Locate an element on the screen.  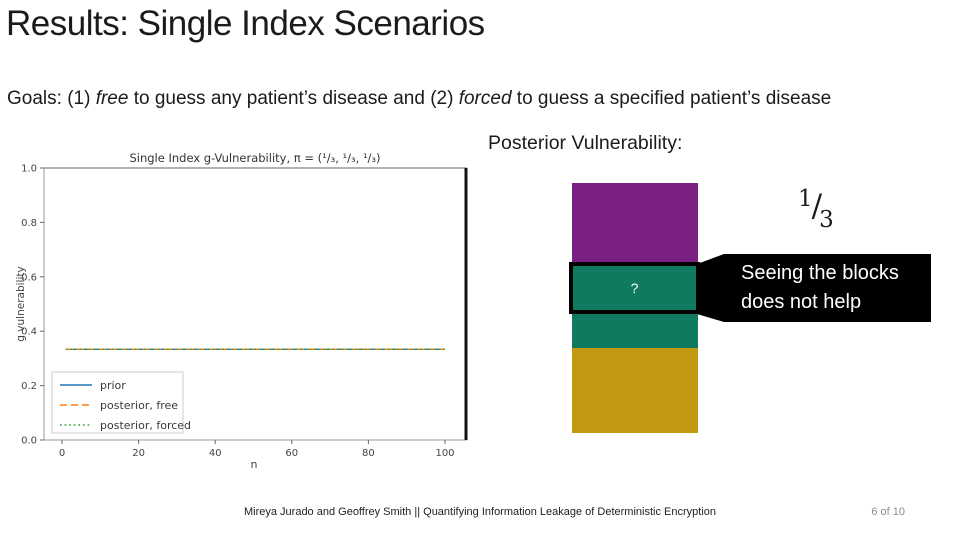
svg-text: 0.6 is located at coordinates (29, 277).